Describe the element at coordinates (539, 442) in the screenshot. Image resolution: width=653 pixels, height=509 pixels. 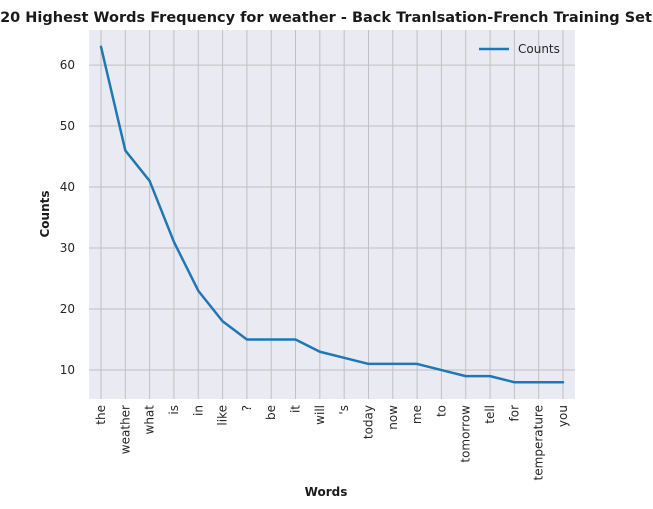
I see `x-tick-label: temperature` at that location.